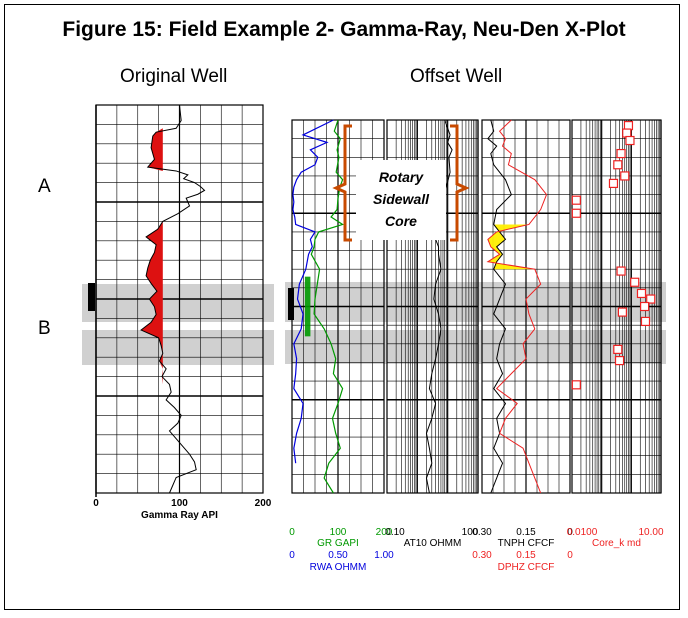 This screenshot has height=618, width=688. Describe the element at coordinates (475, 347) in the screenshot. I see `zone-band-offset-lower` at that location.